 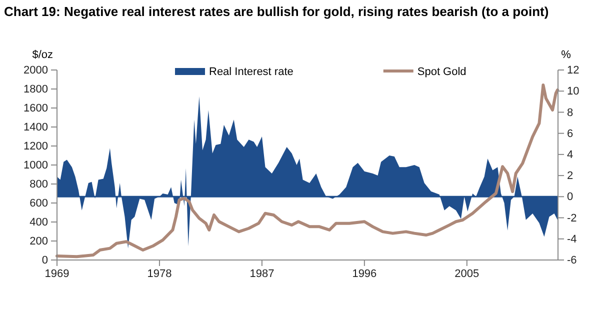 I want to click on y-tick-label: 1200, so click(x=36, y=146).